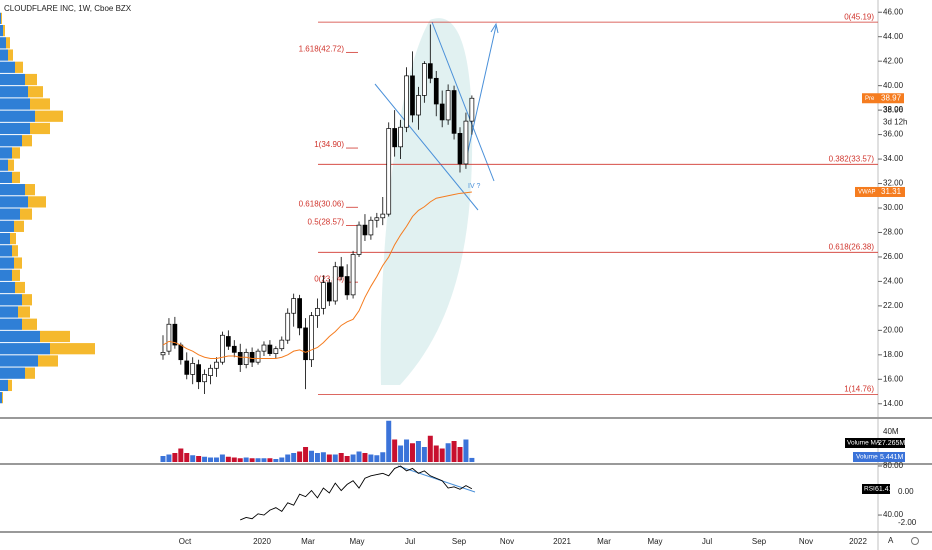 This screenshot has height=550, width=932. What do you see at coordinates (322, 203) in the screenshot?
I see `fib-label: 0.618(30.06)` at bounding box center [322, 203].